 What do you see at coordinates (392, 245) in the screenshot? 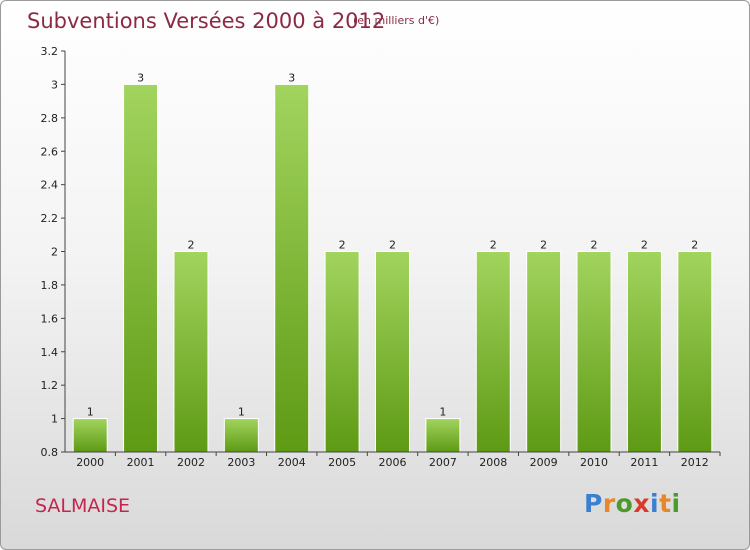
I see `data-label-2006: 2` at bounding box center [392, 245].